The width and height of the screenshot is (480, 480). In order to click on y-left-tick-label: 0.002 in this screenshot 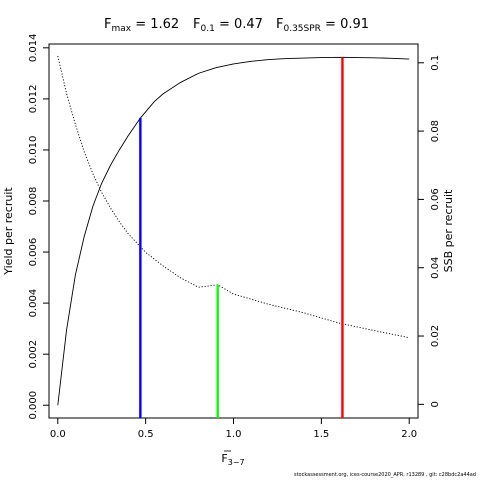, I will do `click(33, 354)`.